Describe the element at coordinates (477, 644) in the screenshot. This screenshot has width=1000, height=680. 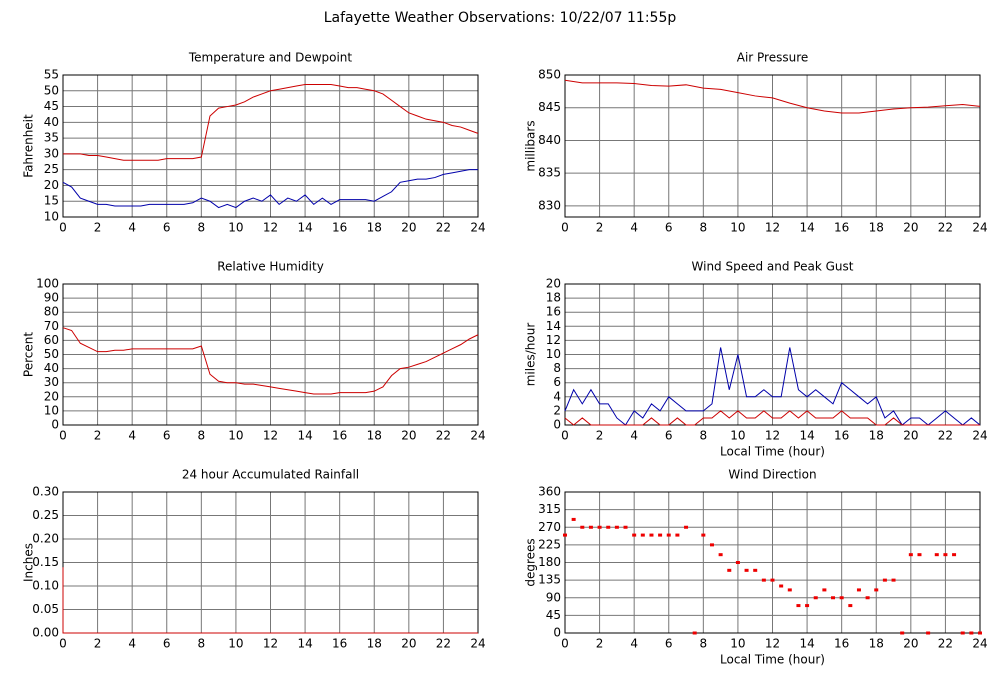
I see `x-tick-label: 24` at that location.